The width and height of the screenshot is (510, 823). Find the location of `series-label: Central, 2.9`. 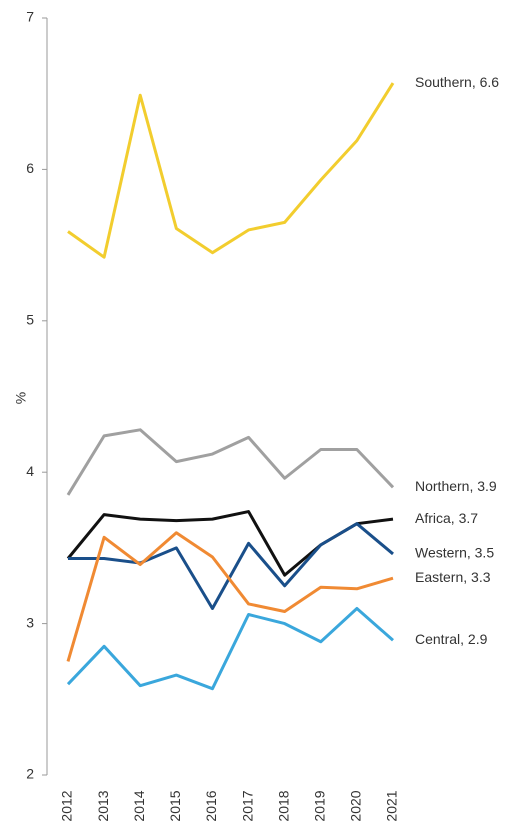

series-label: Central, 2.9 is located at coordinates (451, 639).